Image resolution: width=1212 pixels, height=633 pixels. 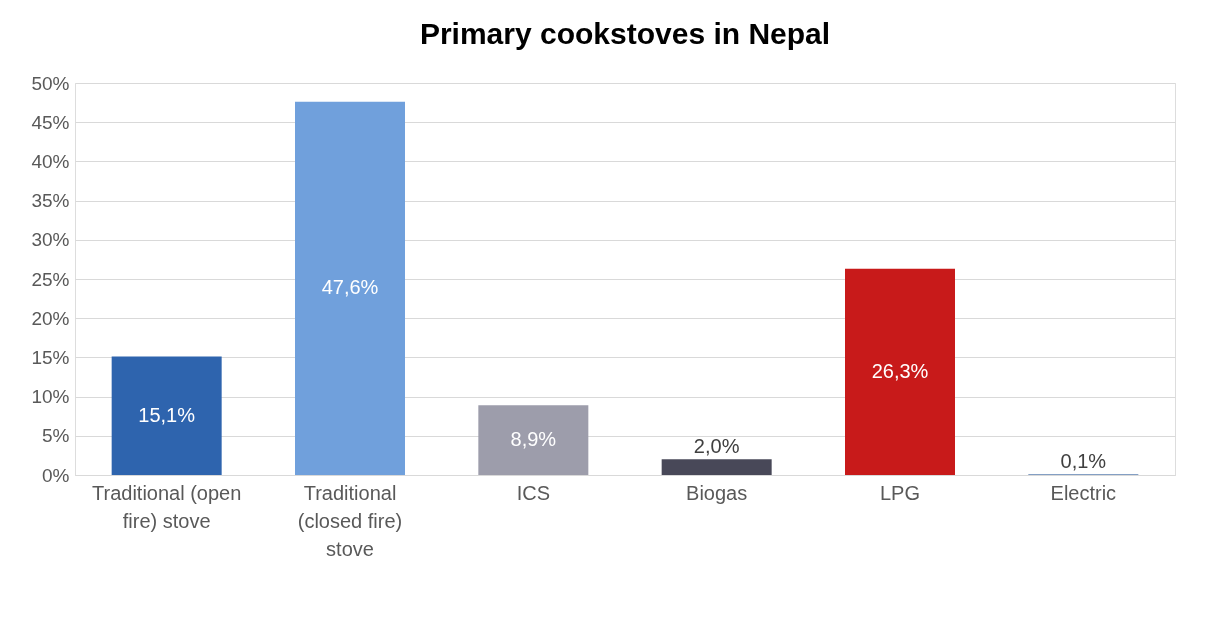 I want to click on chart-title: Primary cookstoves in Nepal, so click(x=625, y=33).